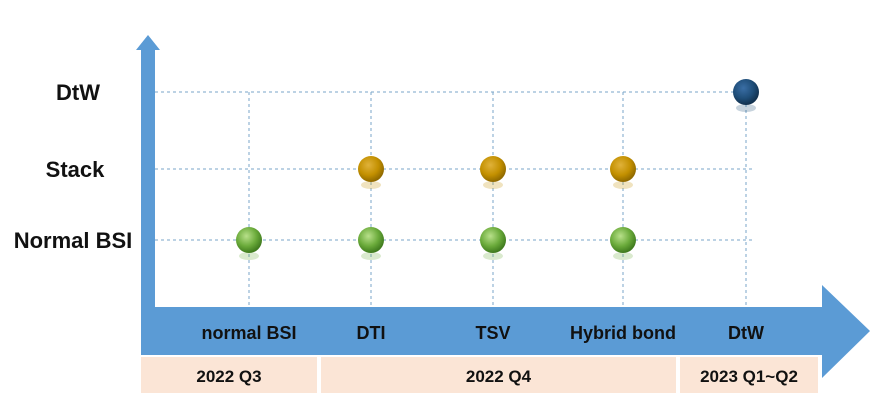  I want to click on period-label-2022-q4: 2022 Q4, so click(499, 376).